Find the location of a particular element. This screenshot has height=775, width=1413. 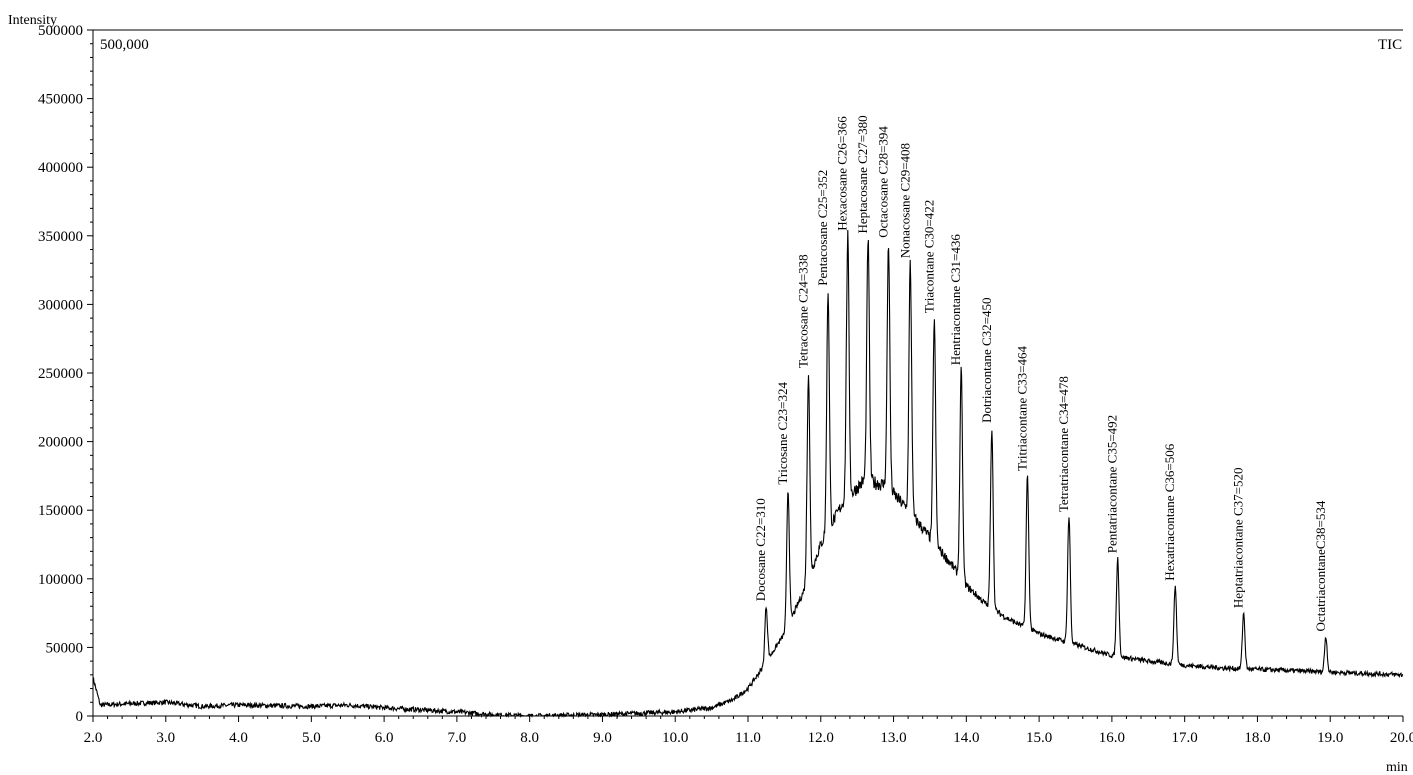

trace-label: TIC is located at coordinates (1390, 45).